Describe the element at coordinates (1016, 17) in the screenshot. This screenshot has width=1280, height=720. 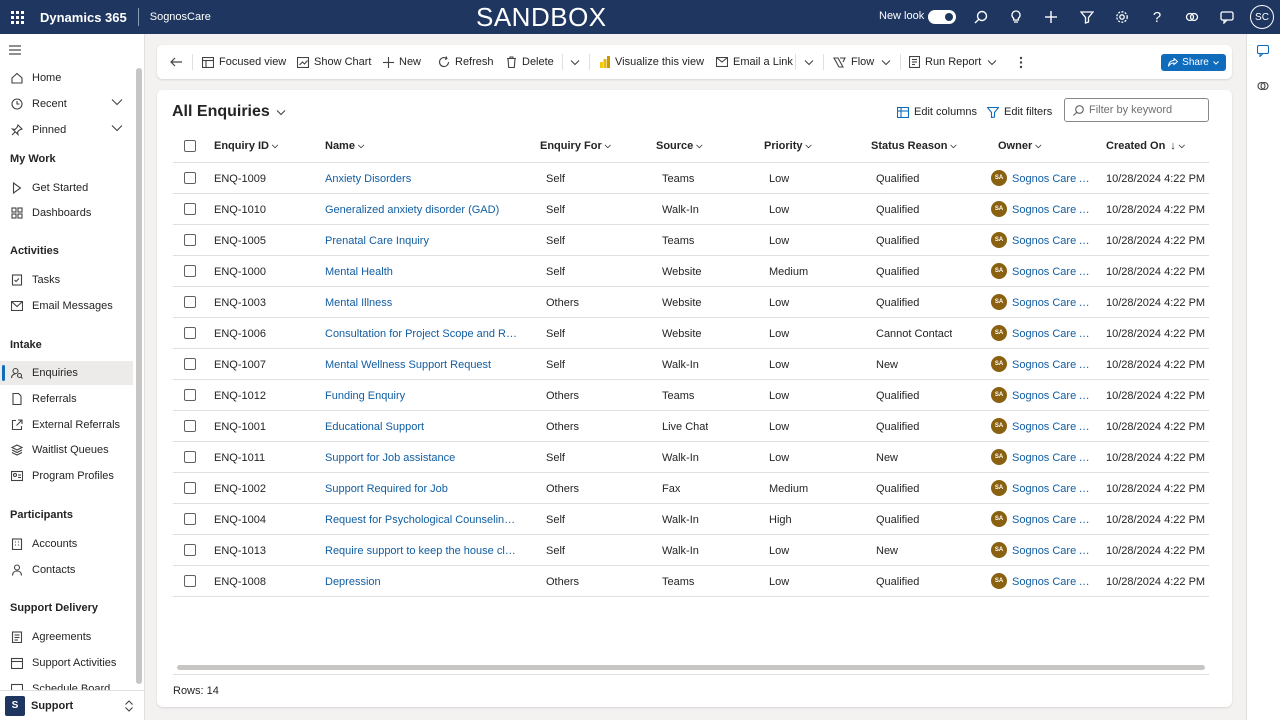
I see `lightbulb-icon` at that location.